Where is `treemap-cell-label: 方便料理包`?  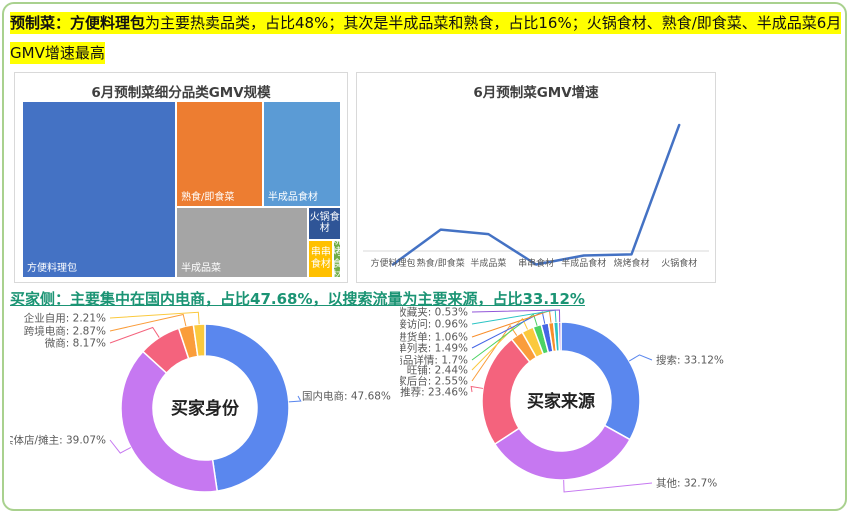
treemap-cell-label: 方便料理包 is located at coordinates (52, 268).